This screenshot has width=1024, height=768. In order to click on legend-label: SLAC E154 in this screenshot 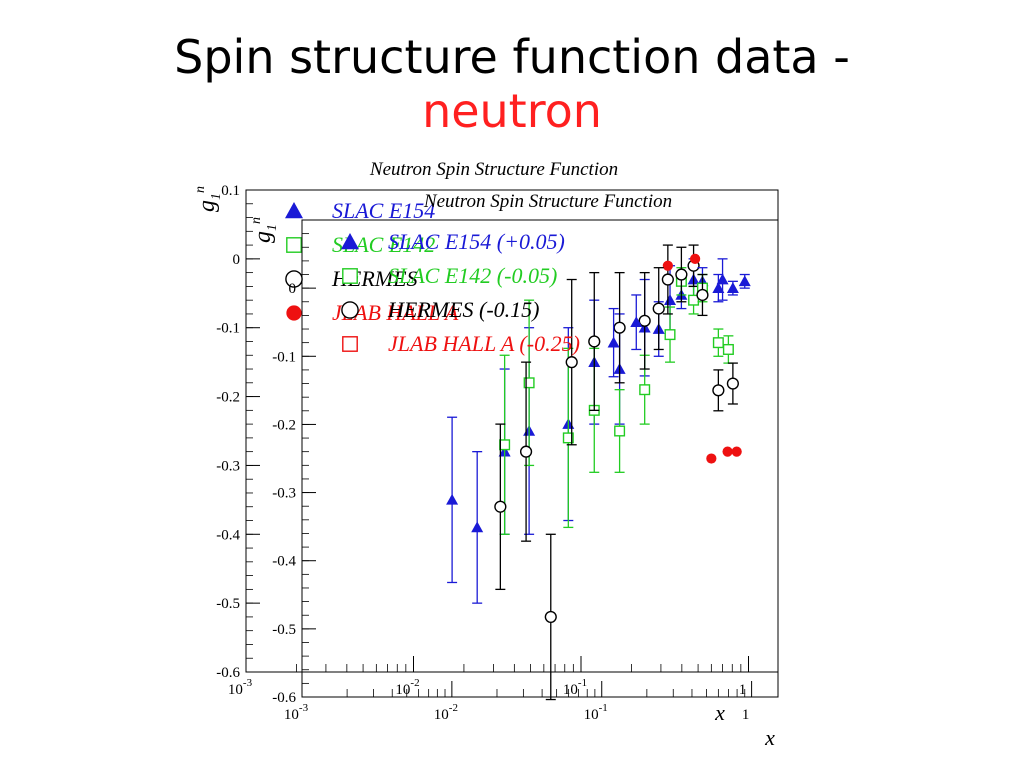, I will do `click(383, 210)`.